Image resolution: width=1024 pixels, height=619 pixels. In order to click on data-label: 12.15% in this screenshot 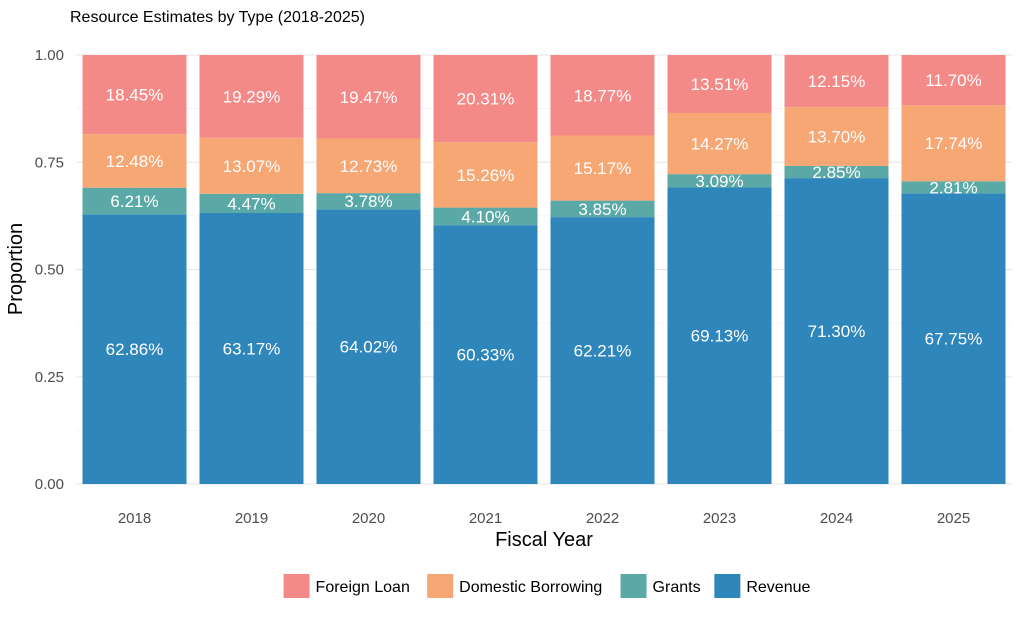, I will do `click(837, 81)`.